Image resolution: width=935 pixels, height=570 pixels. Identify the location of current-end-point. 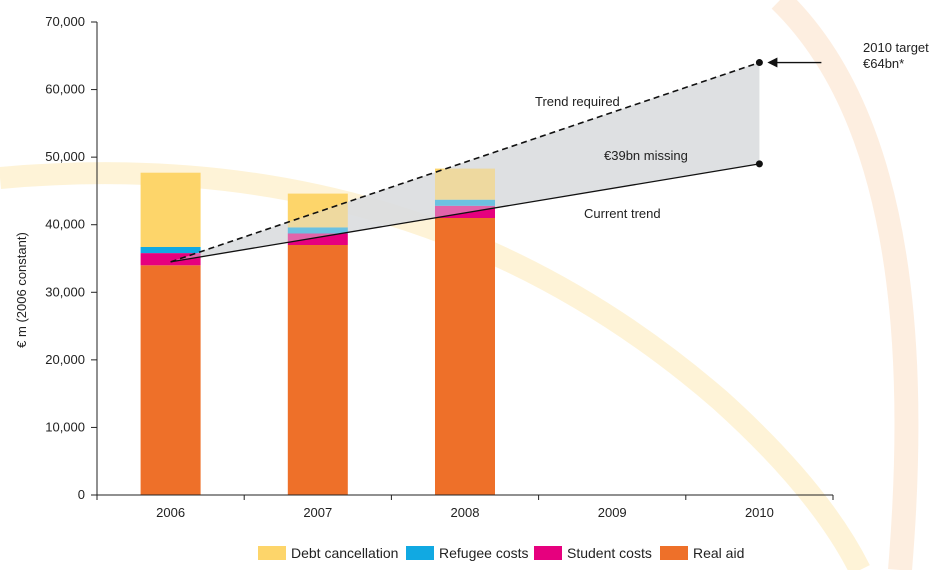
(759, 164).